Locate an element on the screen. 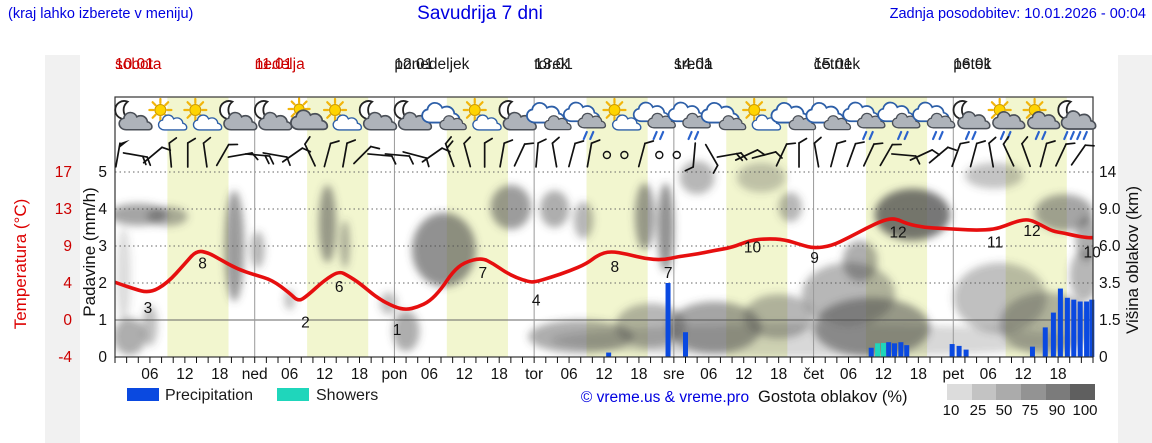  sun-disc is located at coordinates (474, 110).